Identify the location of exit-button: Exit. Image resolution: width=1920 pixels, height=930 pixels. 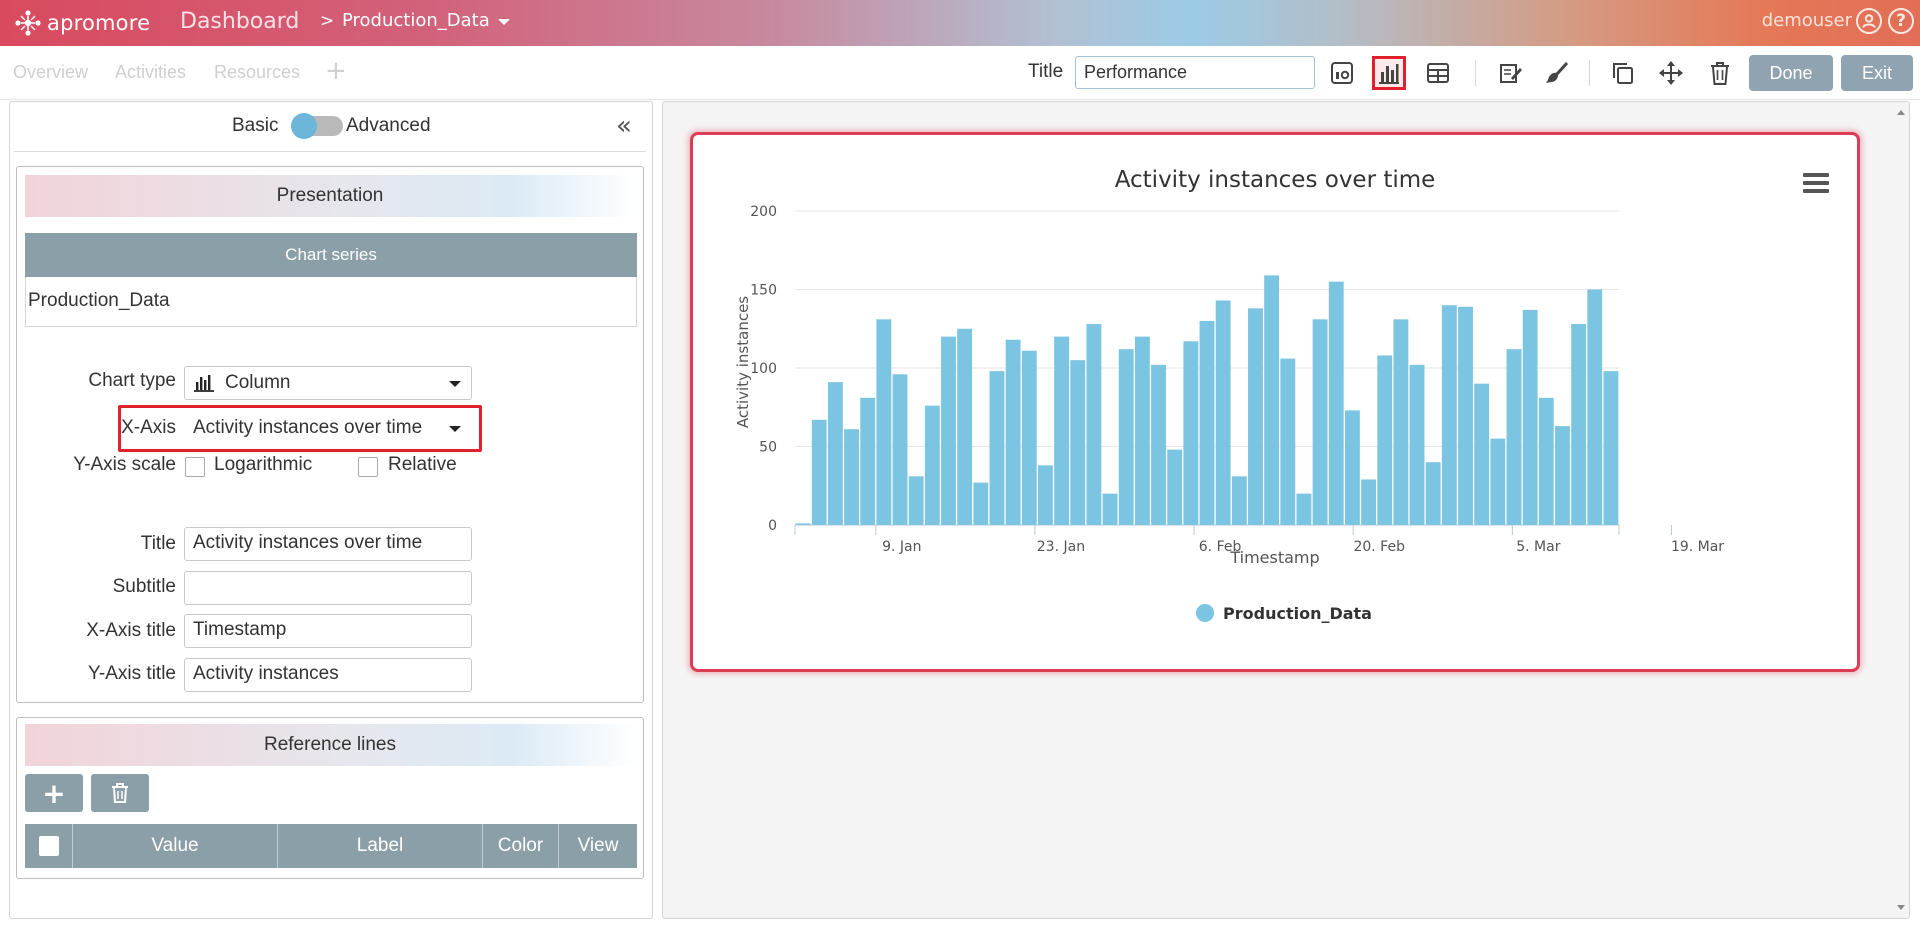
(1877, 73).